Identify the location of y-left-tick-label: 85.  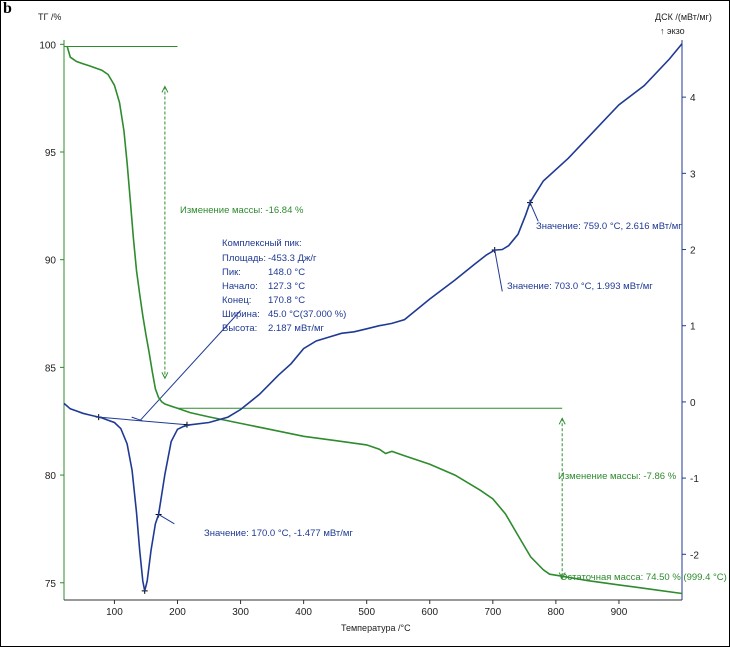
(51, 368).